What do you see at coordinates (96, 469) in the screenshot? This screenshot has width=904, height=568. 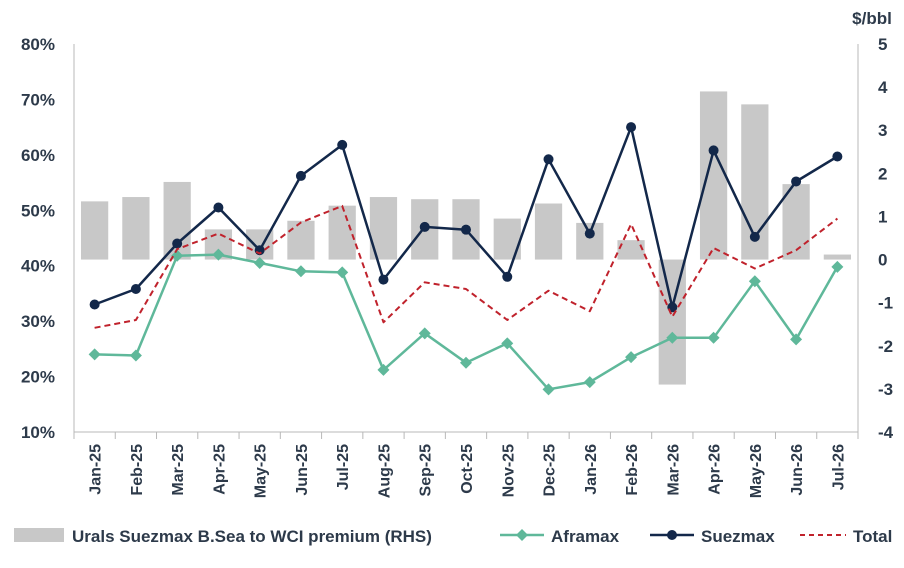 I see `x-tick-label: Jan-25` at bounding box center [96, 469].